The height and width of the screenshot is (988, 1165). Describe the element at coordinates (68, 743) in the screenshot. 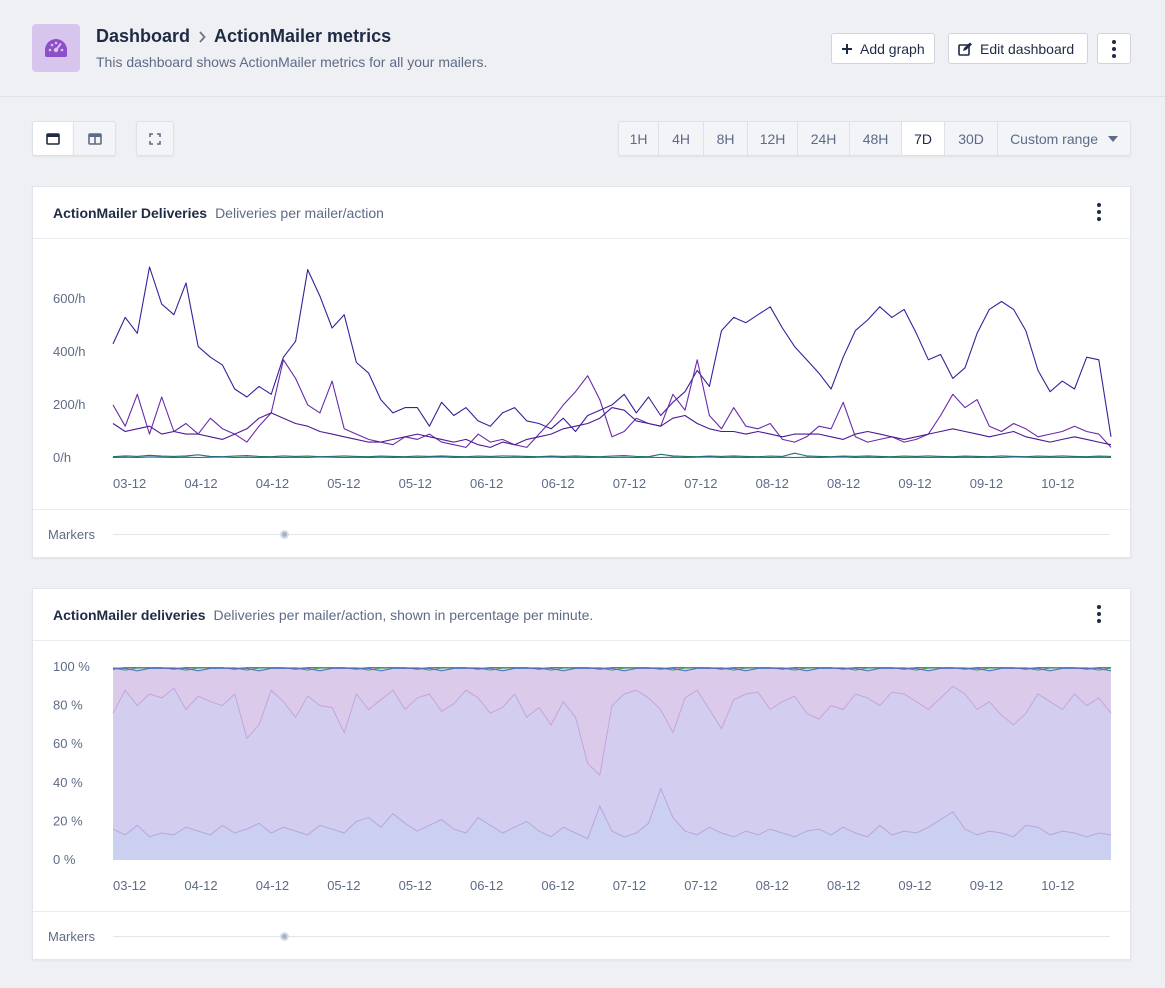

I see `y-tick-label: 60 %` at that location.